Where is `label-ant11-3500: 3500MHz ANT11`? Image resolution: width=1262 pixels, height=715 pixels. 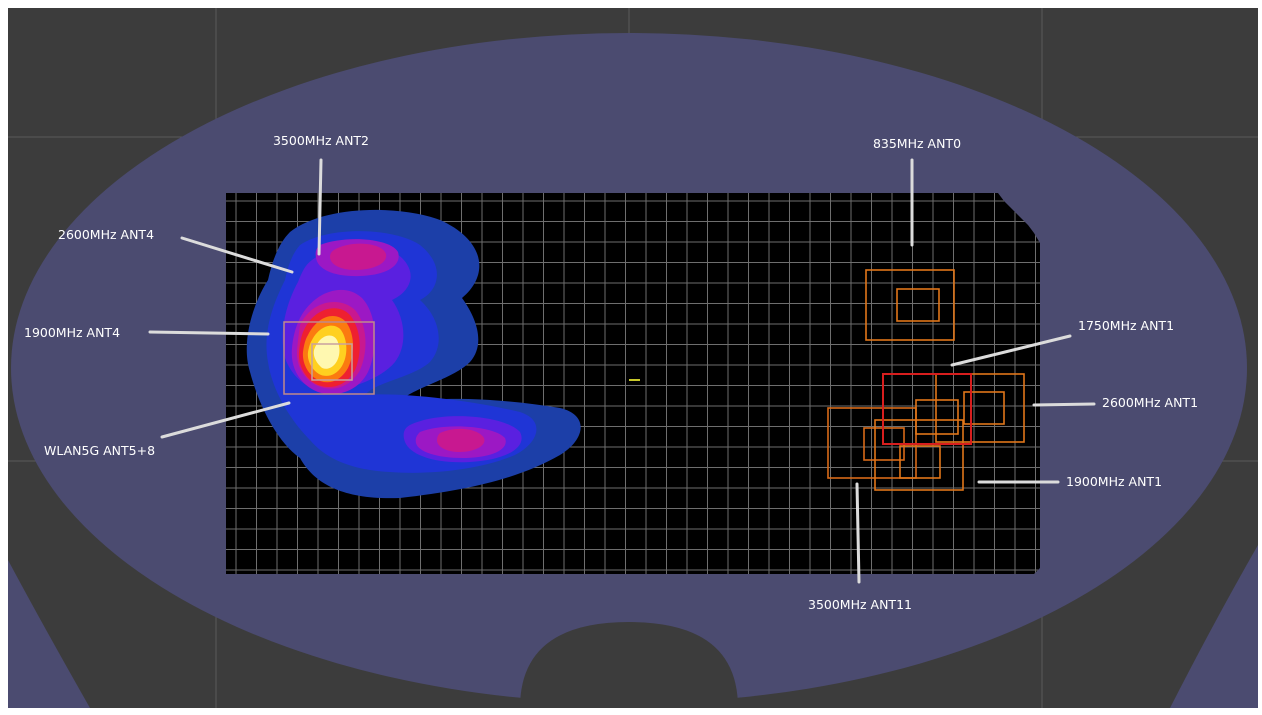
label-ant11-3500: 3500MHz ANT11 is located at coordinates (860, 604).